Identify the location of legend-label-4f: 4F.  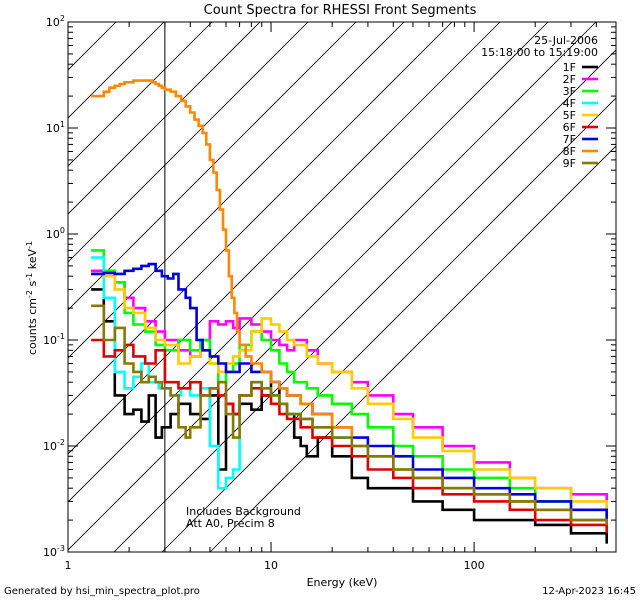
(569, 103).